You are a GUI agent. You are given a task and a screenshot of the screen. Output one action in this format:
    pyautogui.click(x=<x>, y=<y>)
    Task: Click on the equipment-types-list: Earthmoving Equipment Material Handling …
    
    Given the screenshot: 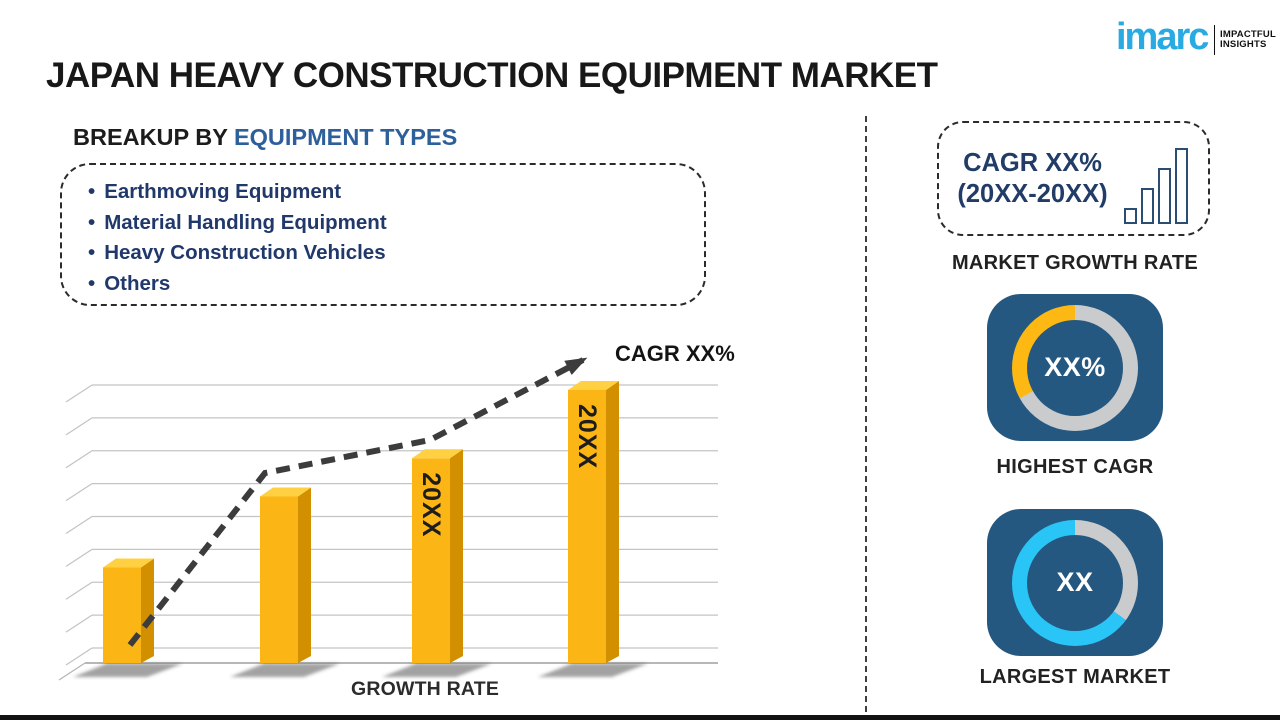 What is the action you would take?
    pyautogui.click(x=383, y=232)
    